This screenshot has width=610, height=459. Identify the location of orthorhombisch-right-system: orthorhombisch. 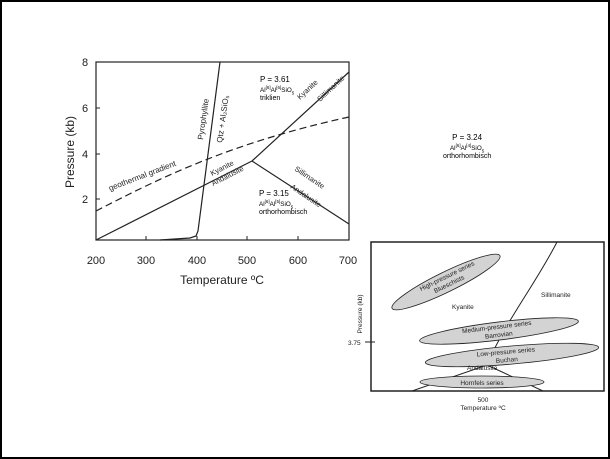
(467, 157).